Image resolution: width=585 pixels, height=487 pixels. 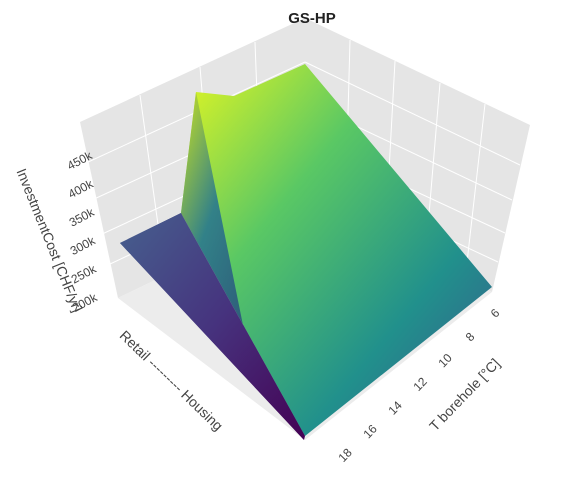 I want to click on x-tick-label: 6, so click(x=495, y=313).